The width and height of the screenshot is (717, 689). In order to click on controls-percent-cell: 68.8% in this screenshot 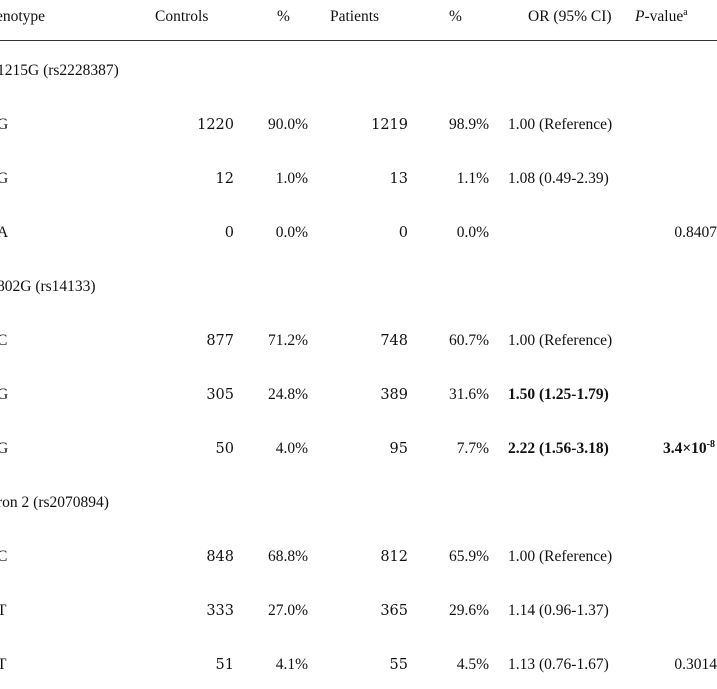, I will do `click(287, 556)`.